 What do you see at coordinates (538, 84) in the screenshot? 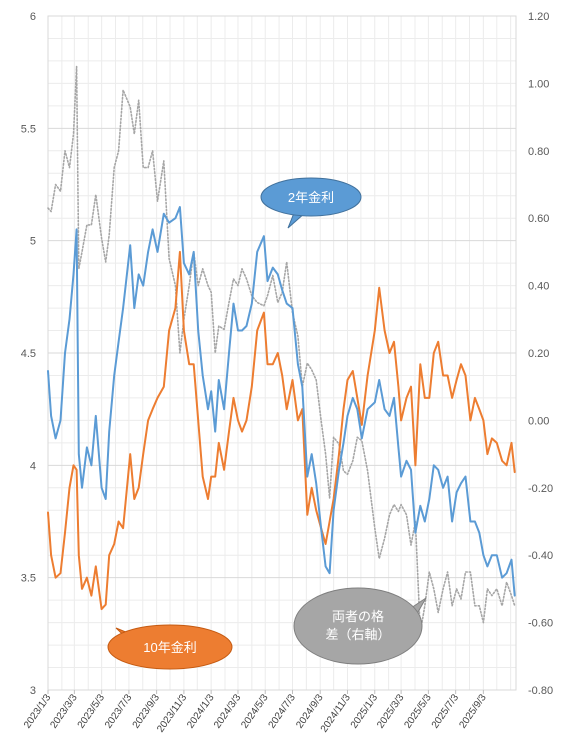
I see `right-tick-label: 1.00` at bounding box center [538, 84].